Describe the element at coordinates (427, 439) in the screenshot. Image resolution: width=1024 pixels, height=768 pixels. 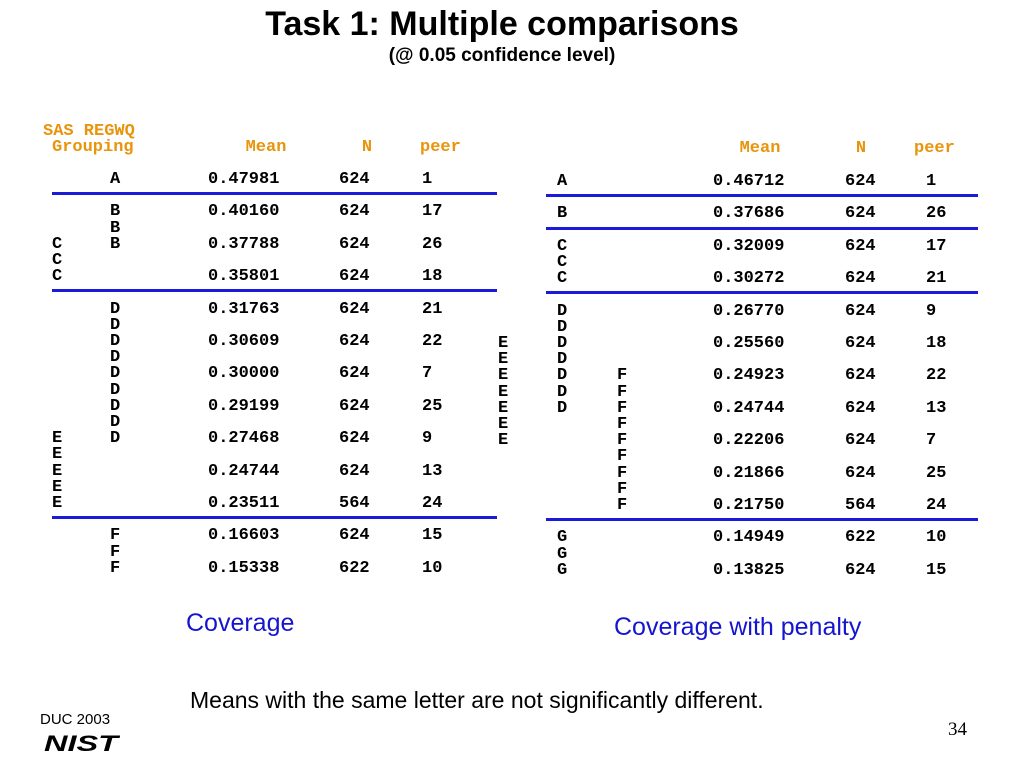
I see `left-peer-cell: 9` at that location.